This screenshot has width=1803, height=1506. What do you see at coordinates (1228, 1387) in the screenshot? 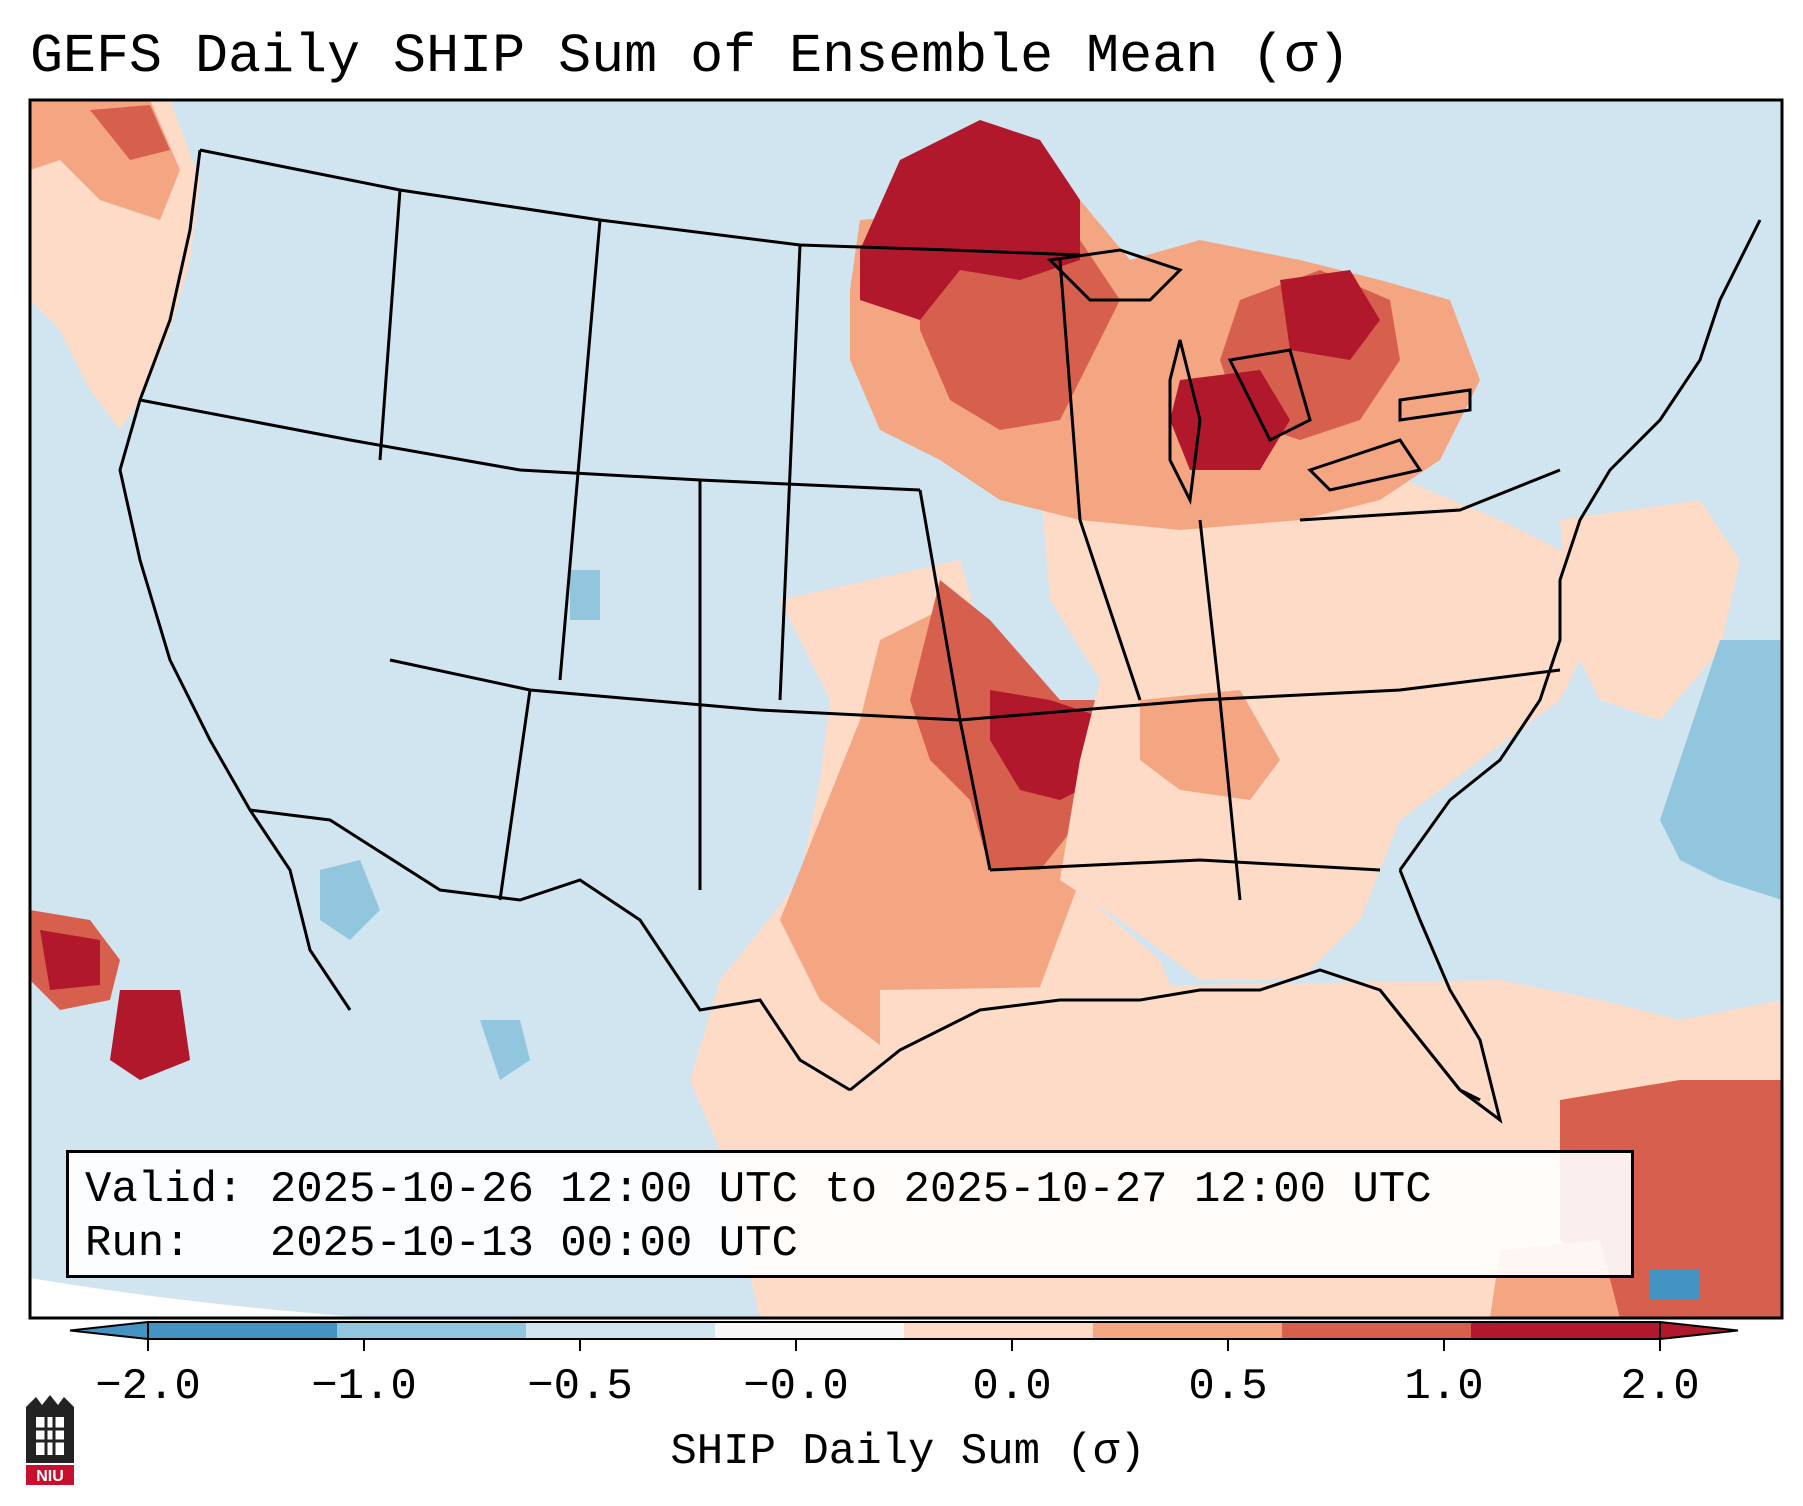
I see `colorbar-tick-label: 0.5` at bounding box center [1228, 1387].